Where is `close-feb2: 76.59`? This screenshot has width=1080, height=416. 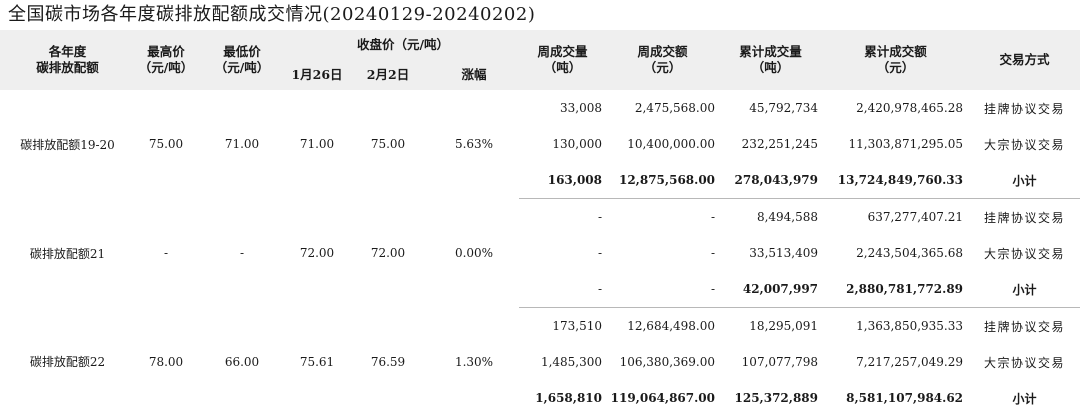 close-feb2: 76.59 is located at coordinates (388, 362).